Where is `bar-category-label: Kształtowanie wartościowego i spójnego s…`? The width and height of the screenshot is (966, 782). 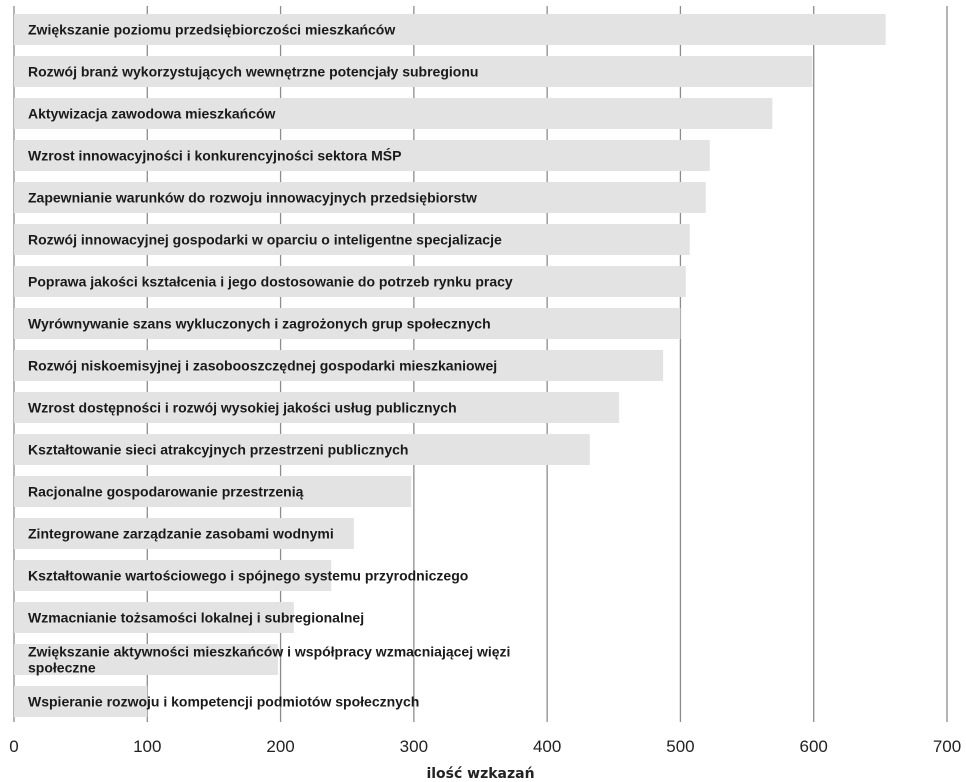 bar-category-label: Kształtowanie wartościowego i spójnego s… is located at coordinates (248, 576).